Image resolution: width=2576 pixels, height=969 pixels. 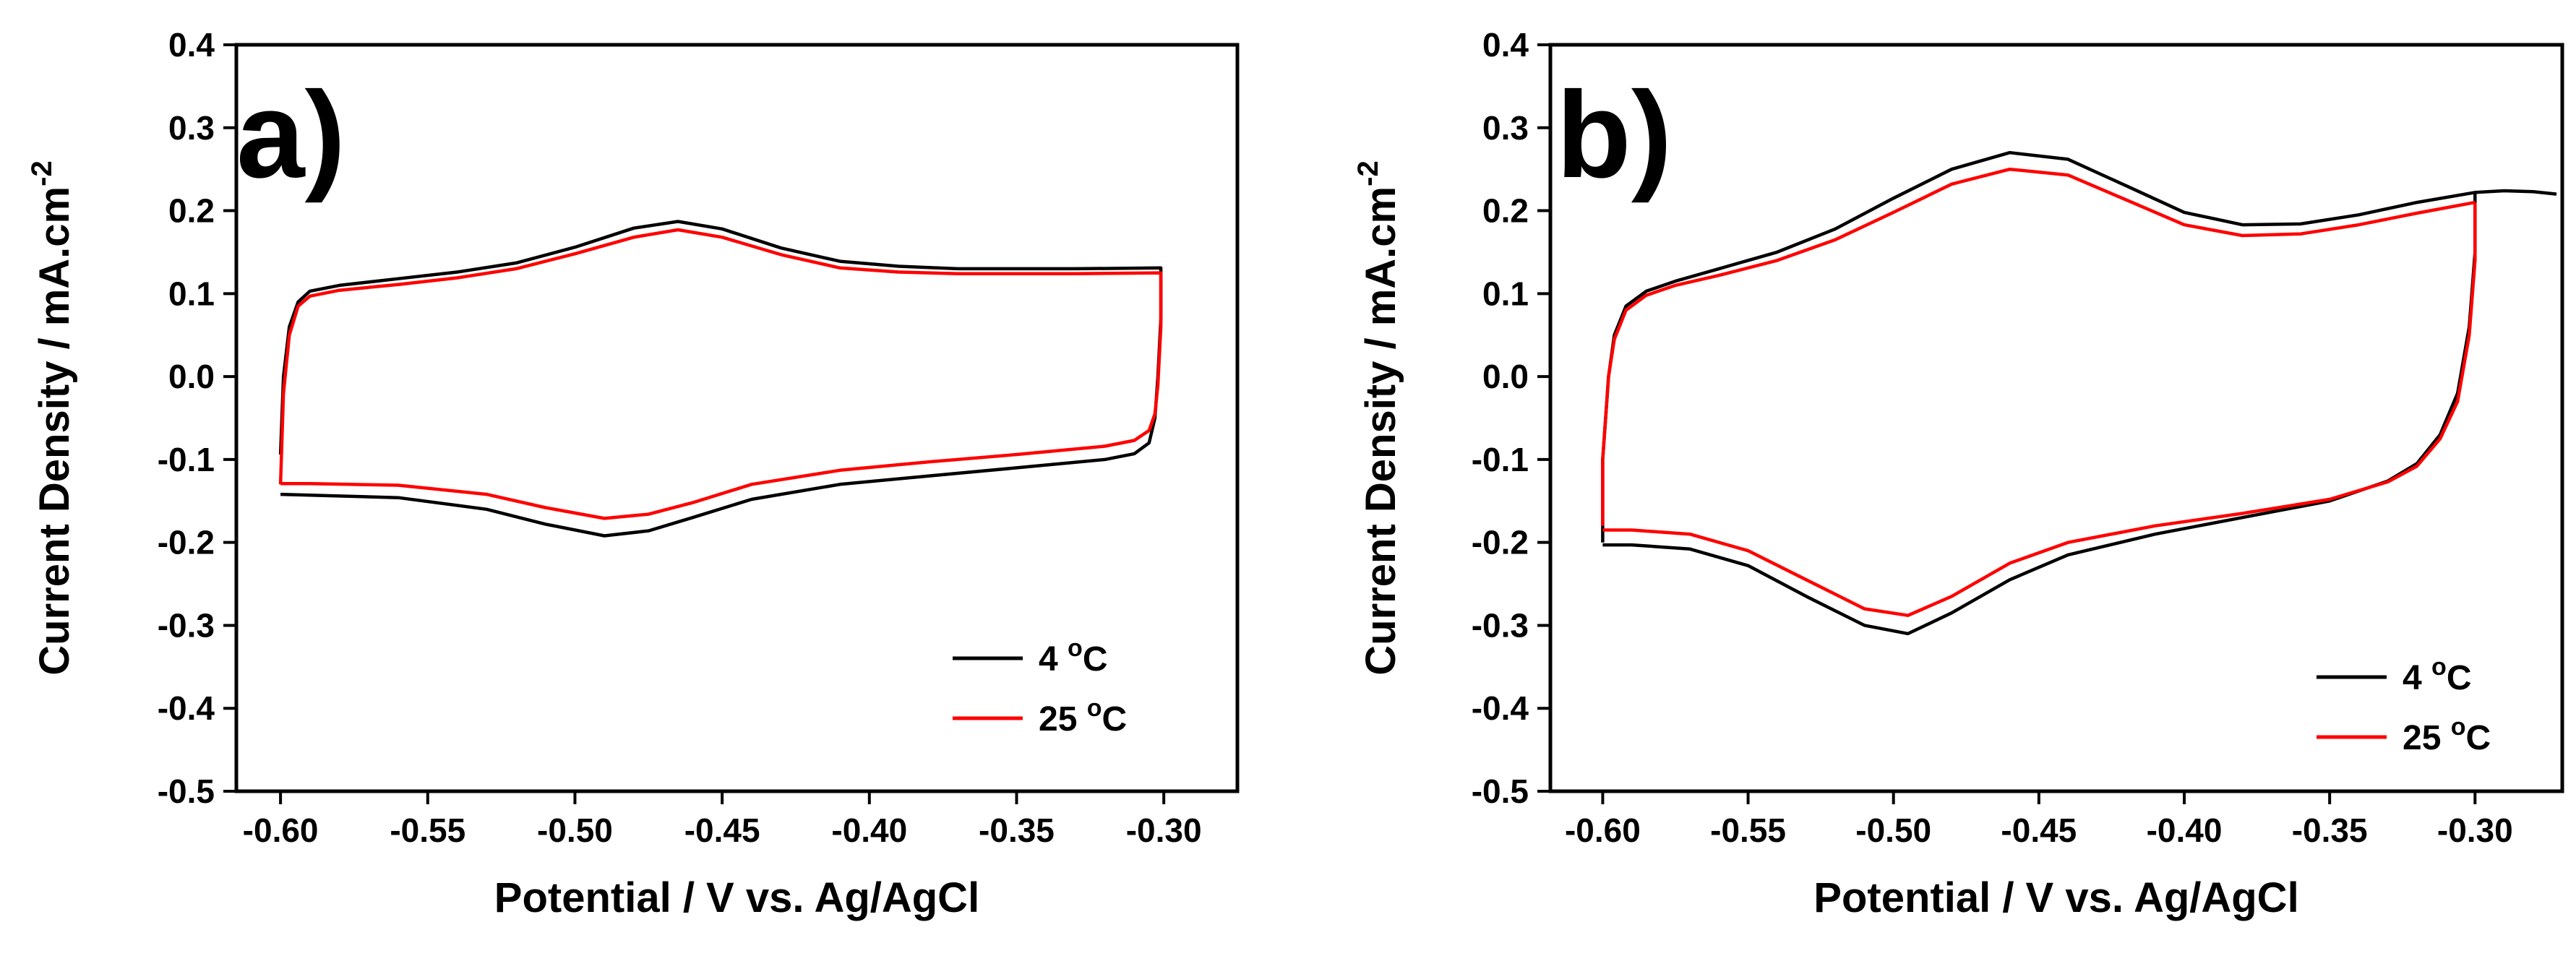 What do you see at coordinates (1368, 173) in the screenshot?
I see `chart-b-y-axis-title-superscript: -2` at bounding box center [1368, 173].